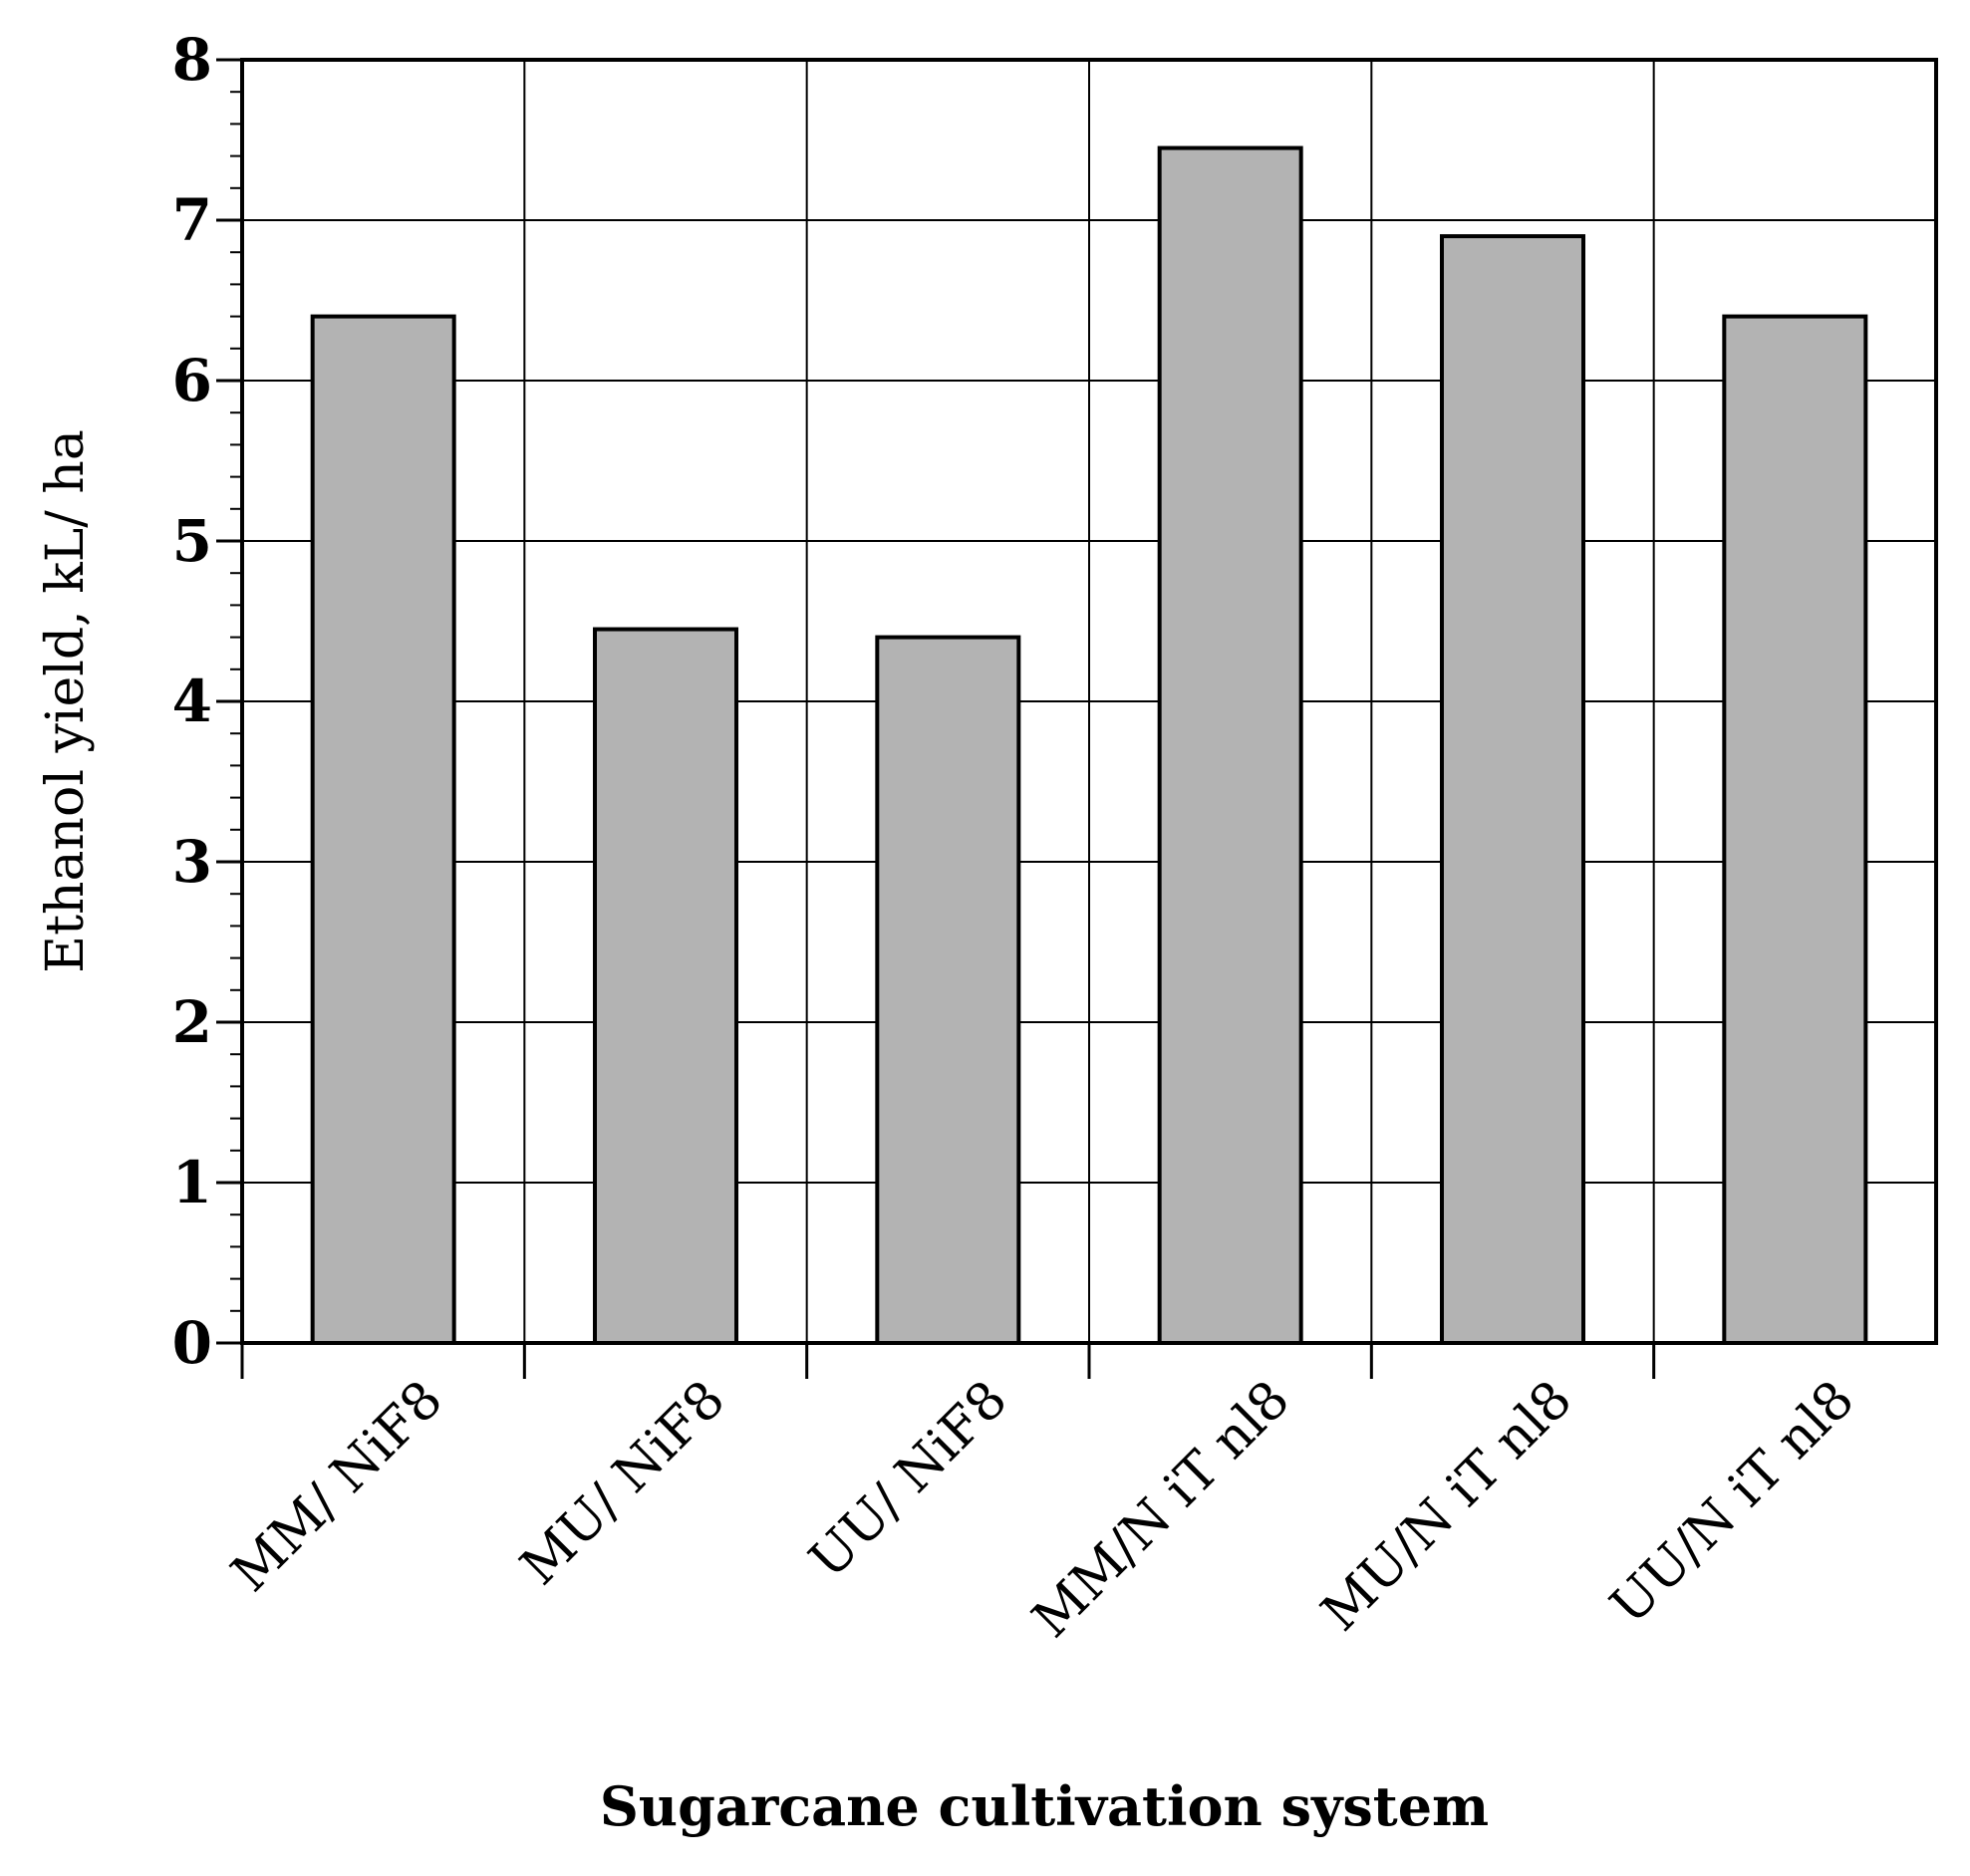  What do you see at coordinates (192, 1343) in the screenshot?
I see `y-tick-label: 0` at bounding box center [192, 1343].